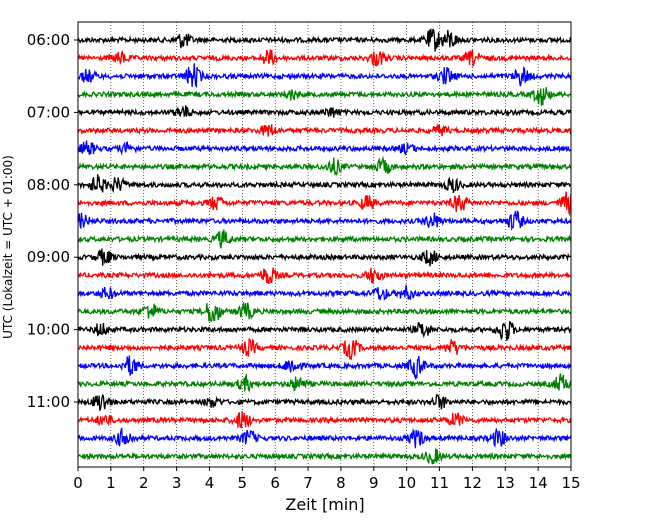  I want to click on y-axis-ticks: 06:00 07:00 08:00 09:00 10:00 11:00, so click(52, 221).